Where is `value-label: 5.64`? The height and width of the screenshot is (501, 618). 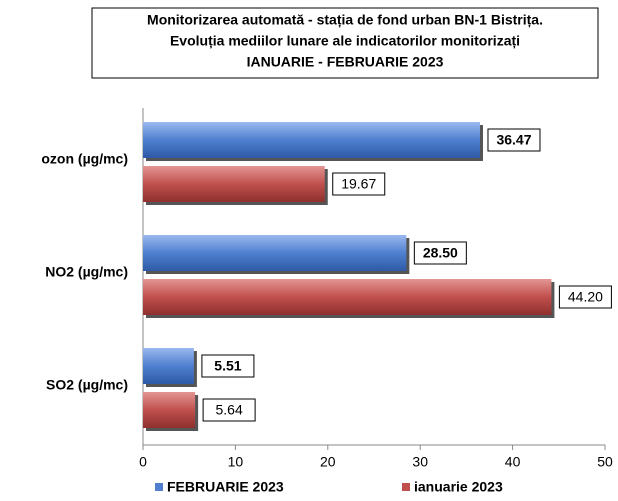
value-label: 5.64 is located at coordinates (228, 410).